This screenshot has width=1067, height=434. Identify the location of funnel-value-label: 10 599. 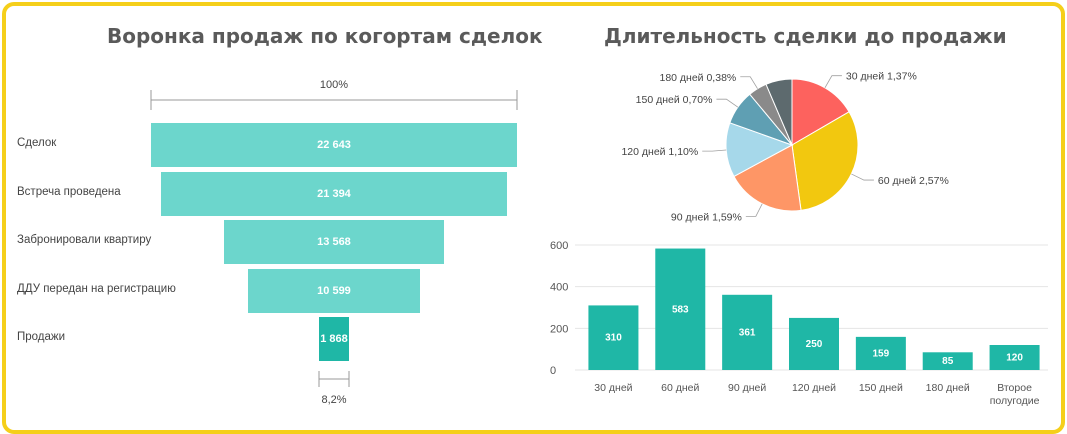
(334, 290).